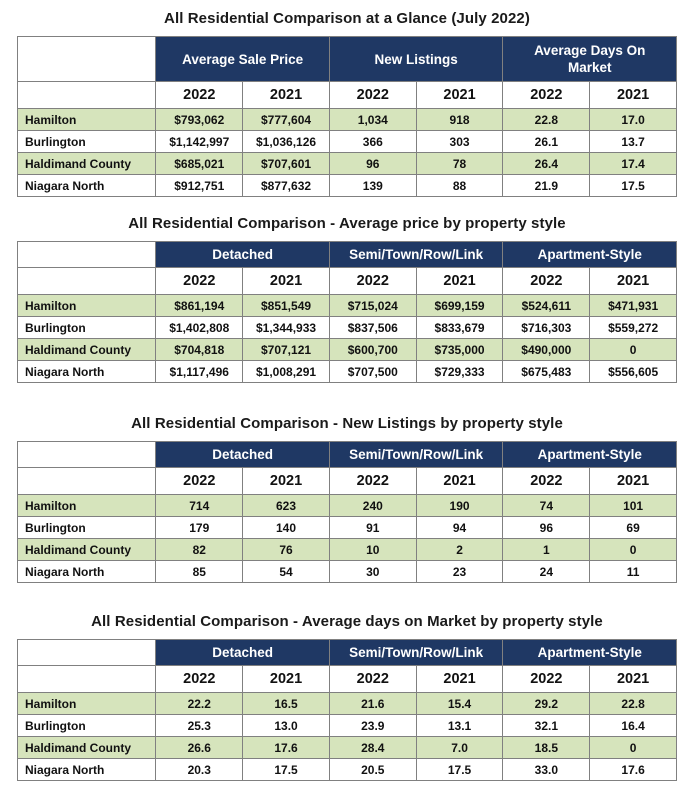 The image size is (694, 800). Describe the element at coordinates (633, 141) in the screenshot. I see `value-cell: 13.7` at that location.